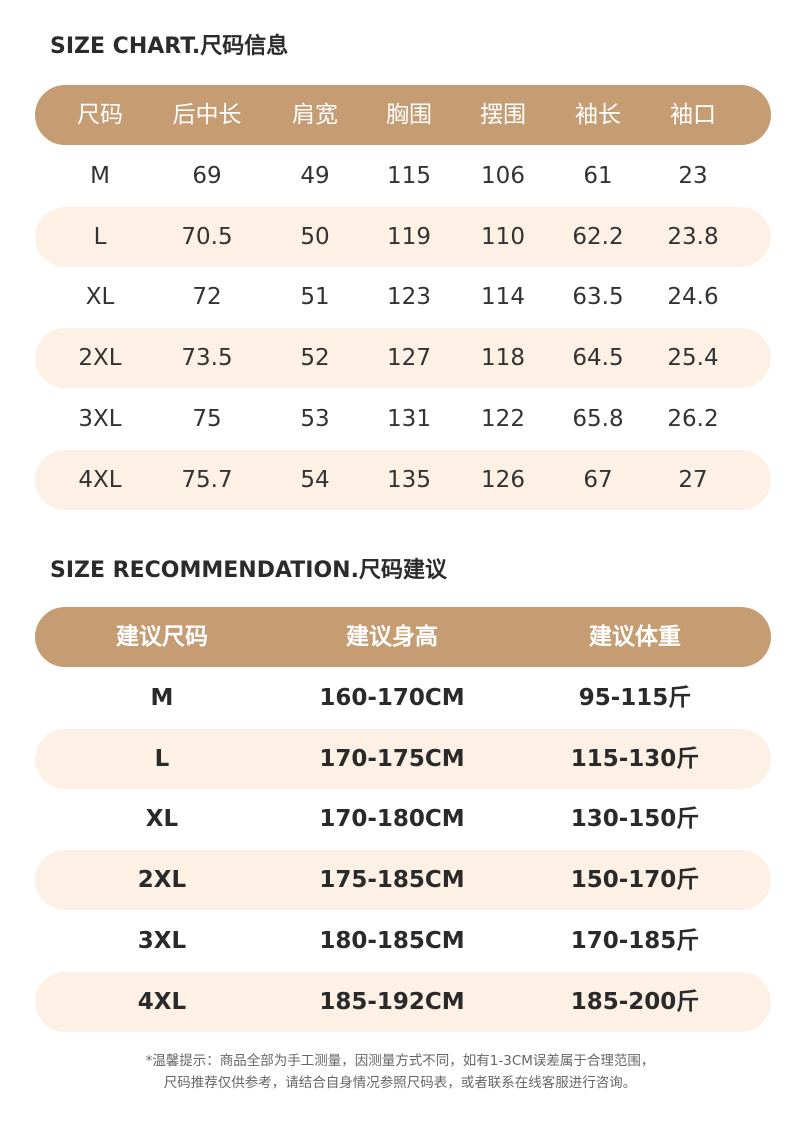 Image resolution: width=800 pixels, height=1141 pixels. What do you see at coordinates (207, 175) in the screenshot?
I see `table-cell: 69` at bounding box center [207, 175].